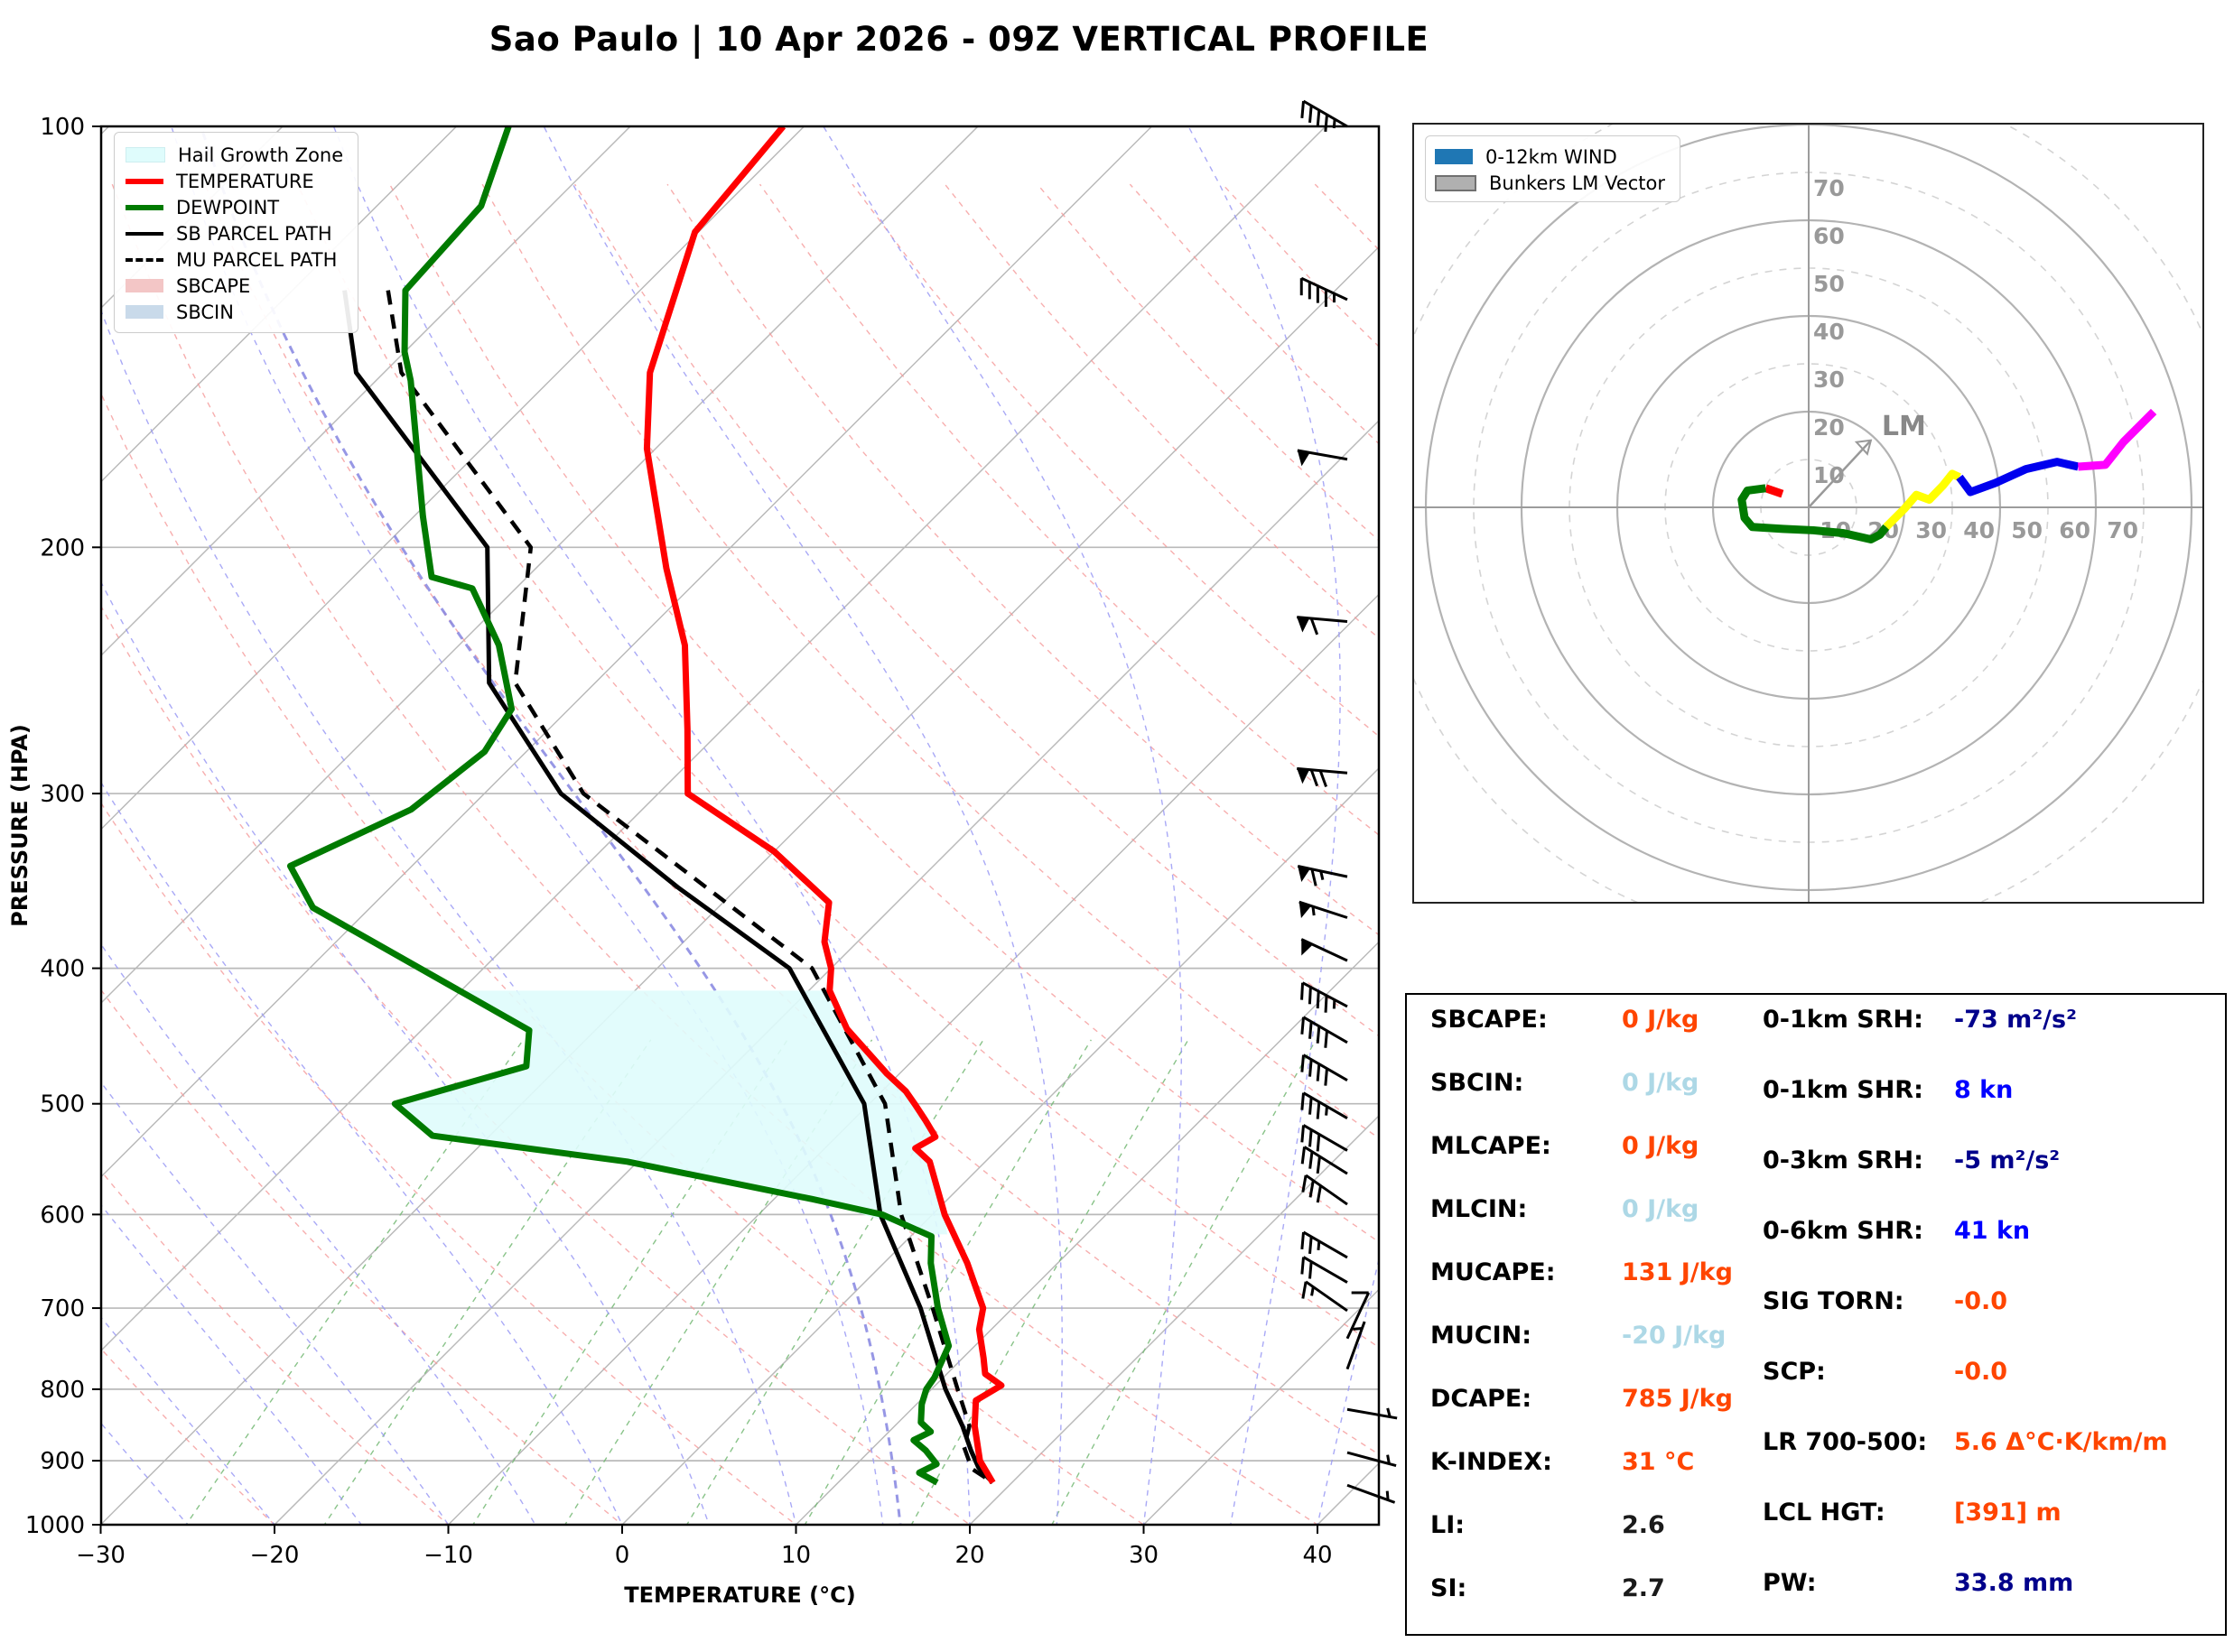 This screenshot has width=2234, height=1652. Describe the element at coordinates (234, 181) in the screenshot. I see `skewt-legend-entry: TEMPERATURE` at that location.